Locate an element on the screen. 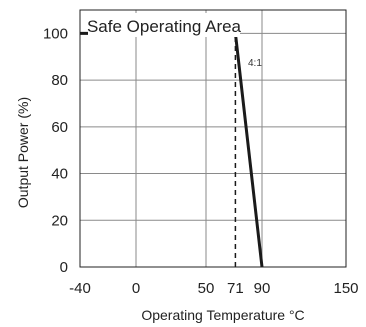 Image resolution: width=366 pixels, height=327 pixels. x-axis-label: Operating Temperature °C is located at coordinates (222, 315).